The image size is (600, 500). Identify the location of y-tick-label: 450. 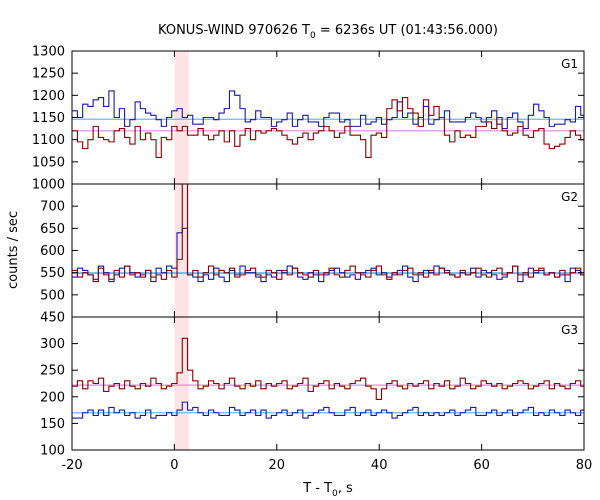
(52, 318).